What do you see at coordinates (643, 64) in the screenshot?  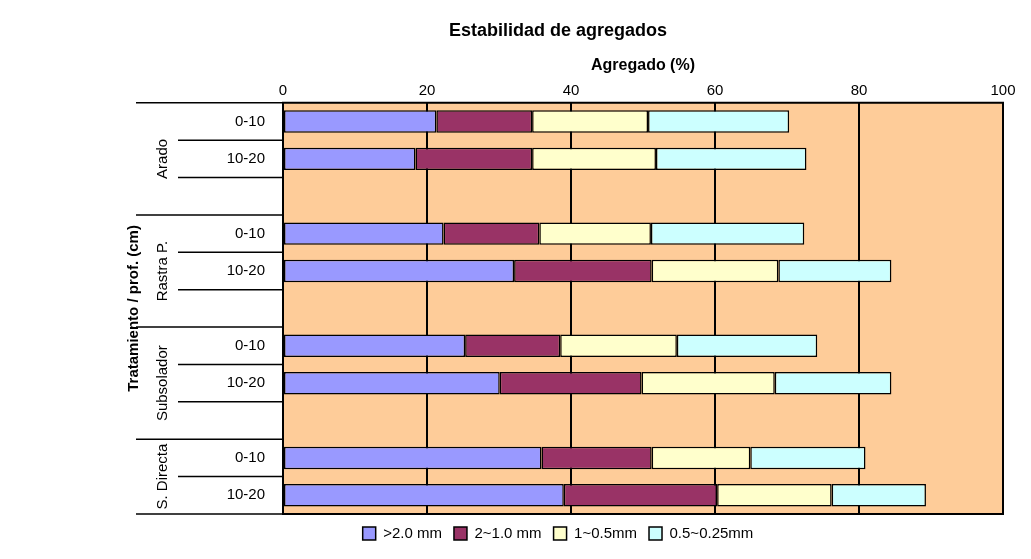 I see `x-axis-title: Agregado (%)` at bounding box center [643, 64].